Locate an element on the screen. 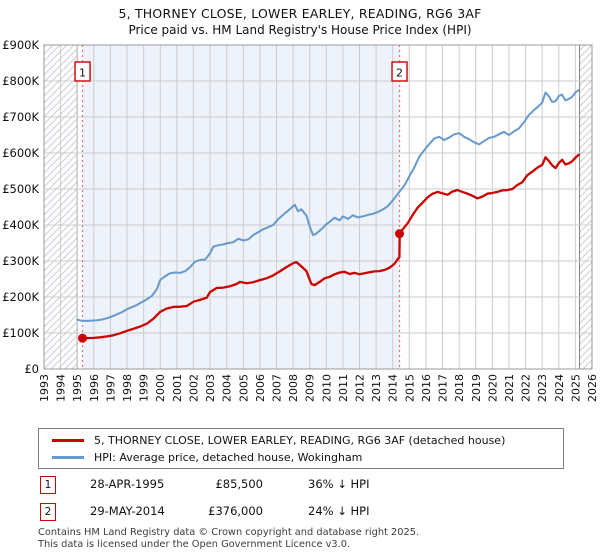 Image resolution: width=600 pixels, height=560 pixels. sale-annotation-row: 1 28-APR-1995 £85,500 36% ↓ HPI is located at coordinates (300, 486).